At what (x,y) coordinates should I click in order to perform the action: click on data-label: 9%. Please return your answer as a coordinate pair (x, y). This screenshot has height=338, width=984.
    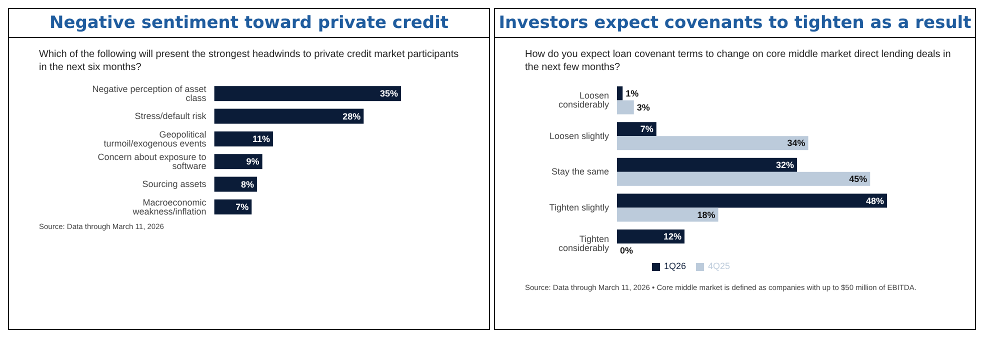
    Looking at the image, I should click on (253, 161).